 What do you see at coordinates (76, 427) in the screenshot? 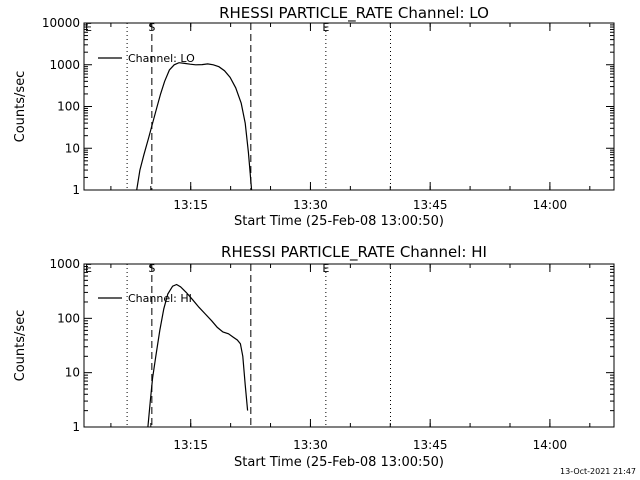
I see `hi-y-tick-label: 1` at bounding box center [76, 427].